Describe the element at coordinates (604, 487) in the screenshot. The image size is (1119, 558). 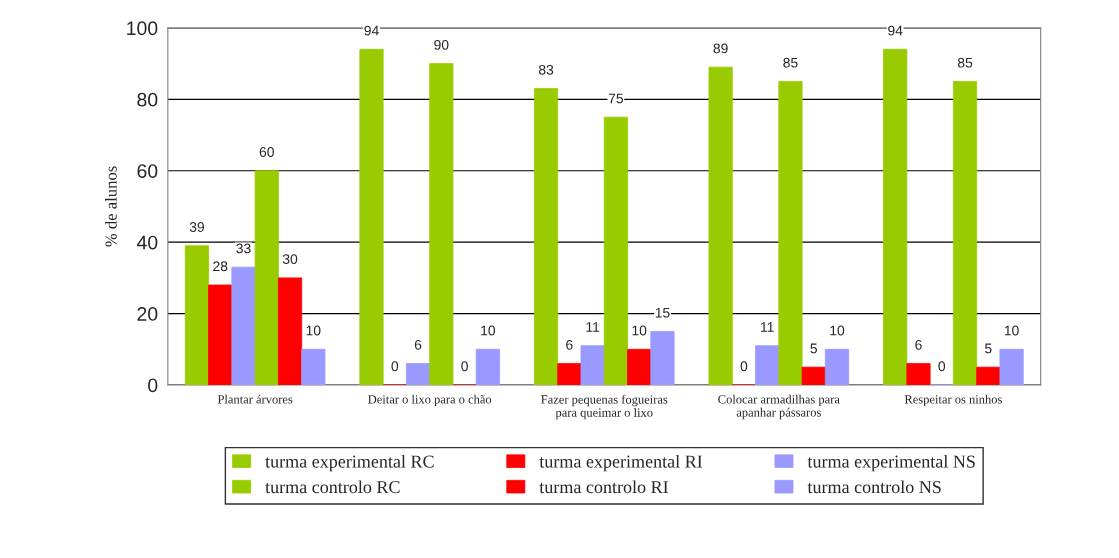
I see `legend-label: turma controlo RI` at that location.